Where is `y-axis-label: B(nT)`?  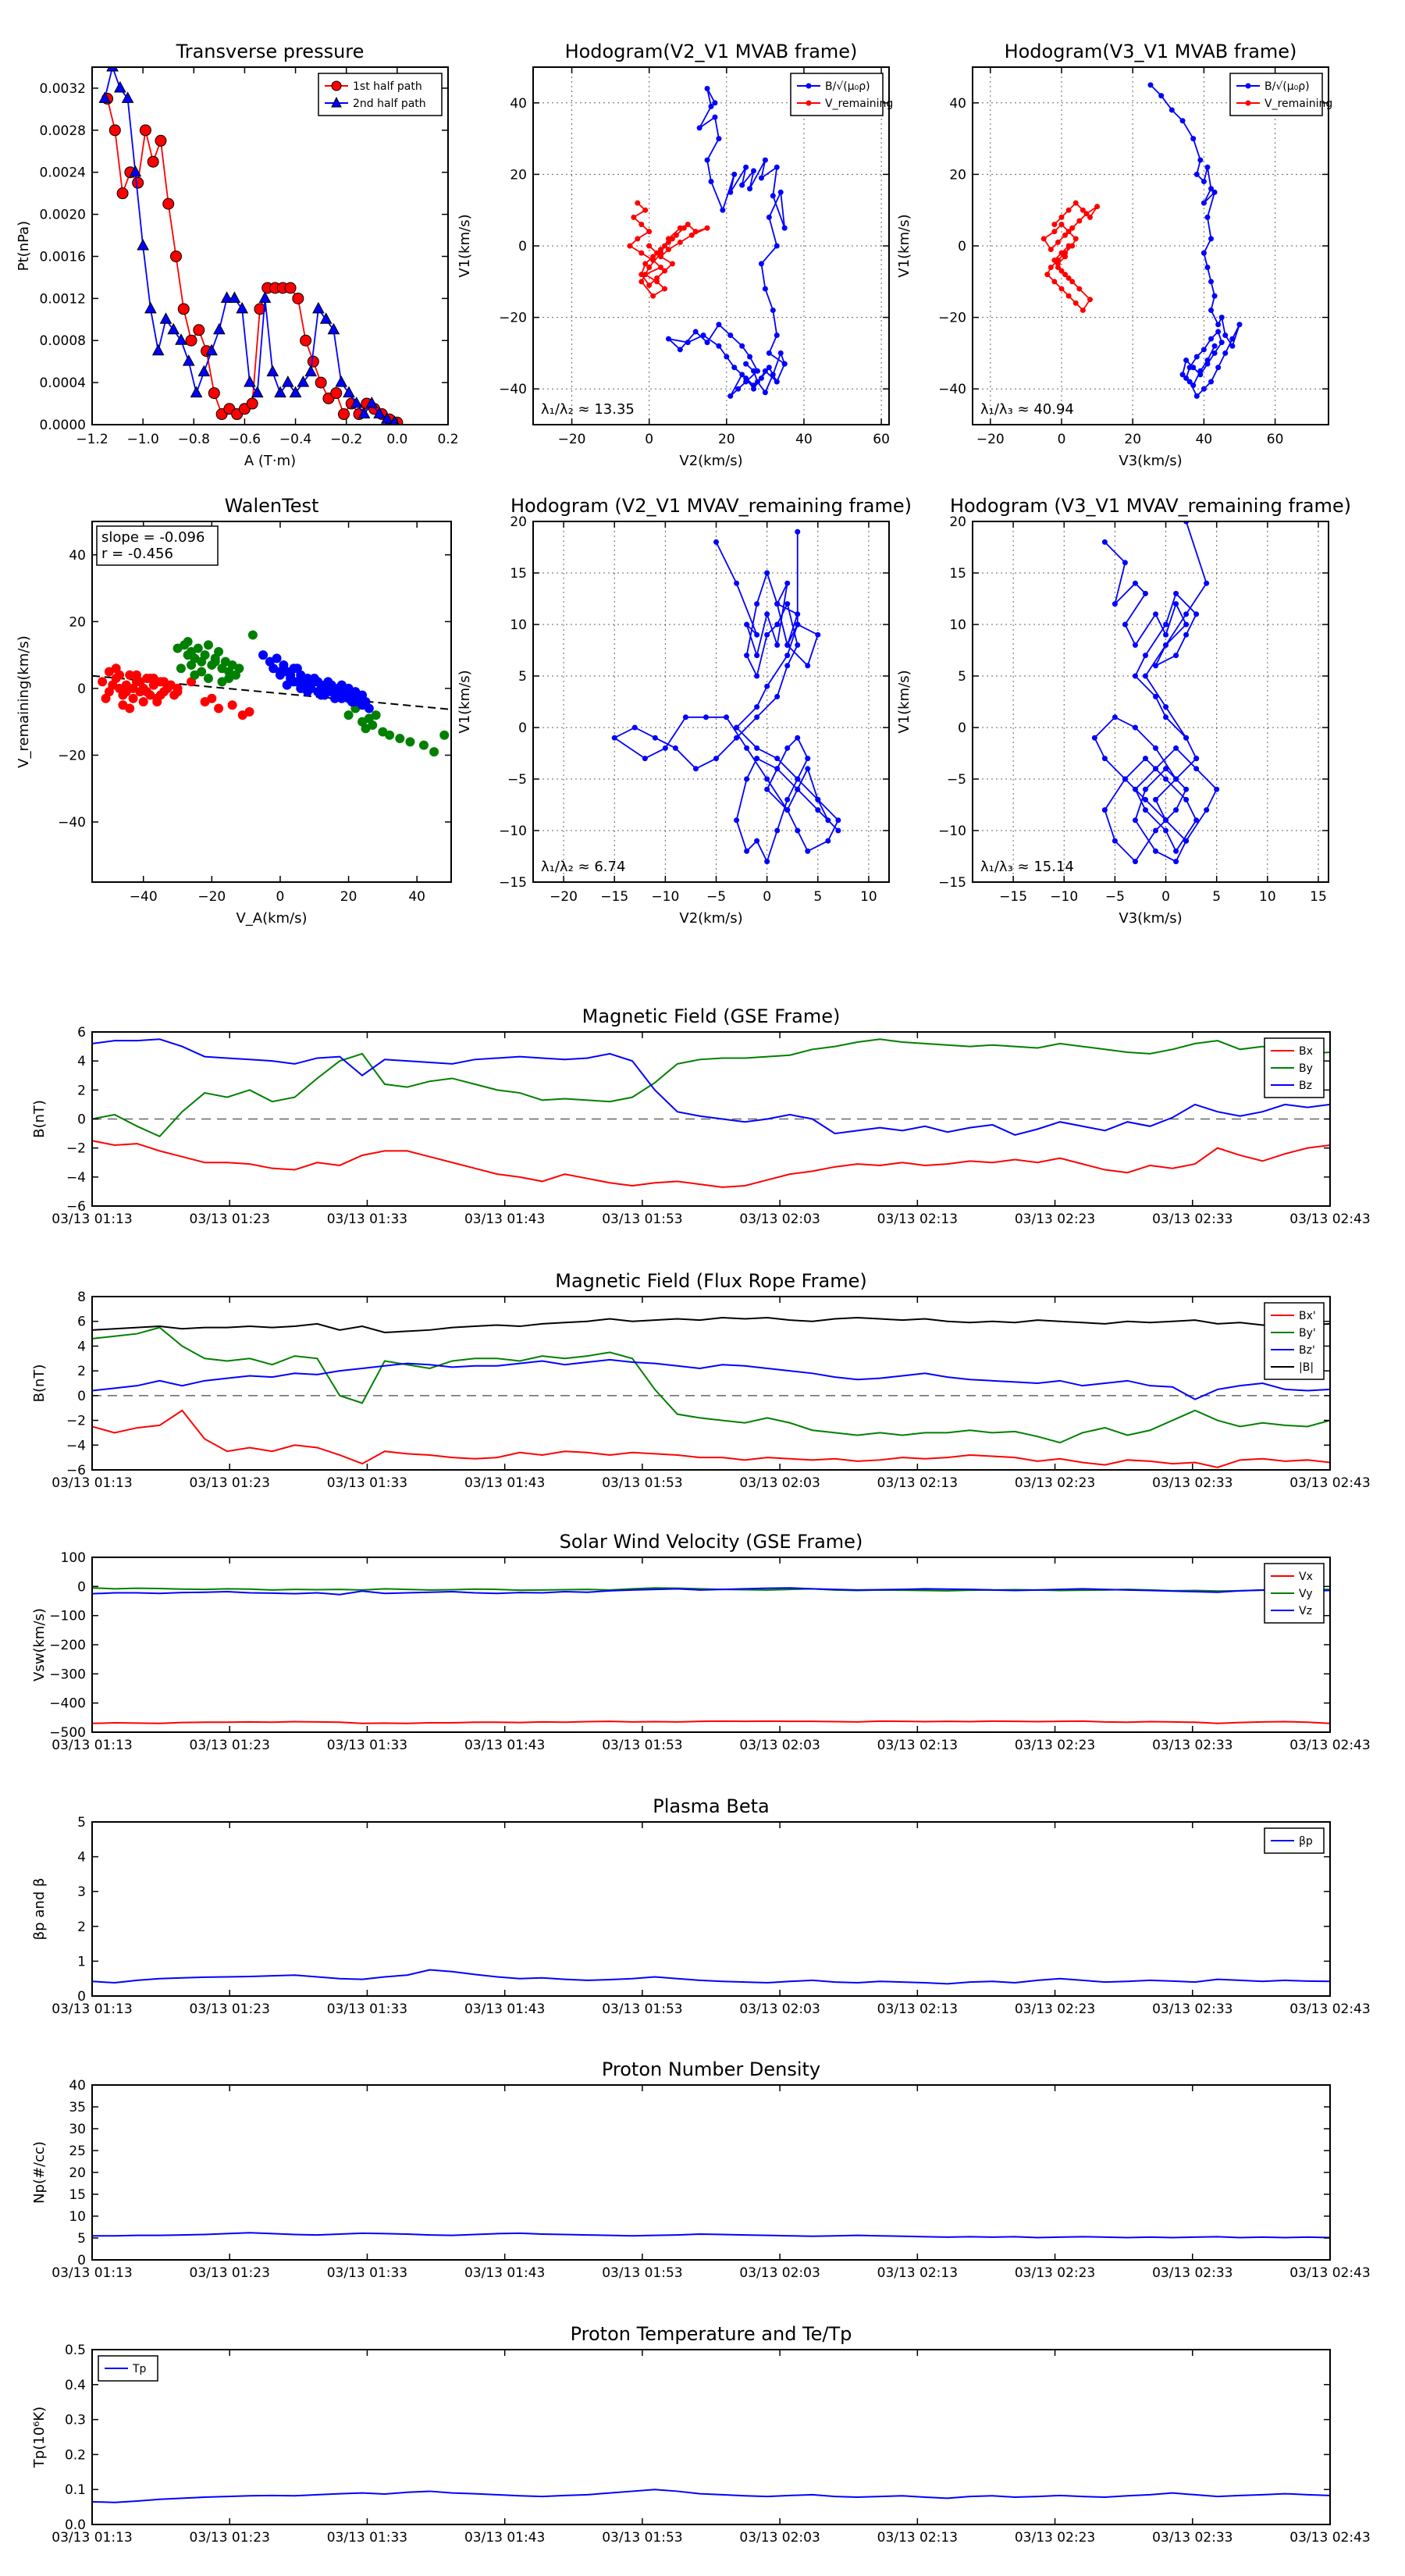
y-axis-label: B(nT) is located at coordinates (40, 1383).